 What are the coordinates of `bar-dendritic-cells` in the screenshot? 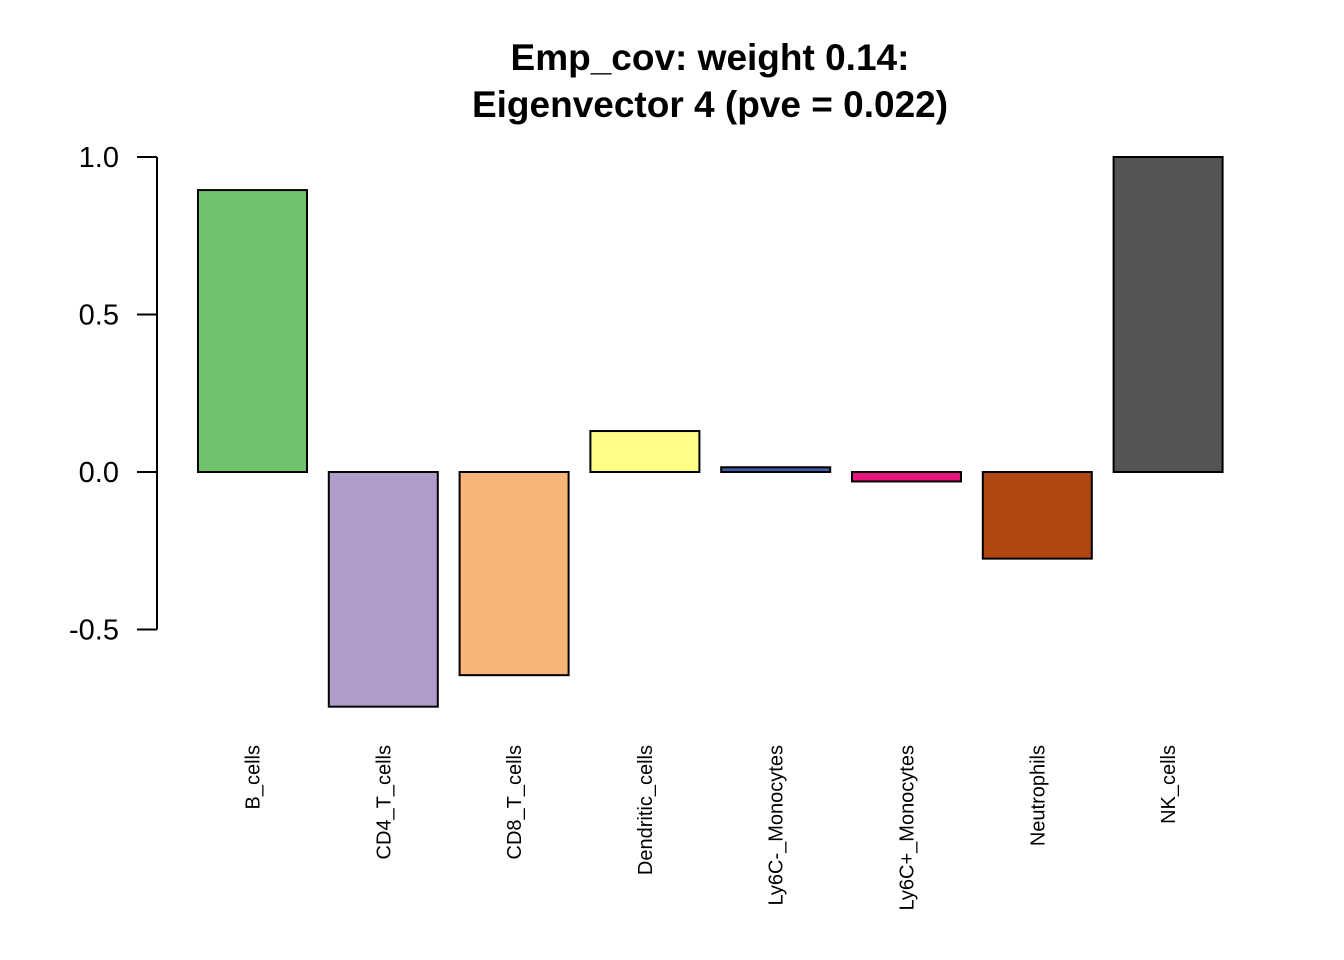 It's located at (645, 451).